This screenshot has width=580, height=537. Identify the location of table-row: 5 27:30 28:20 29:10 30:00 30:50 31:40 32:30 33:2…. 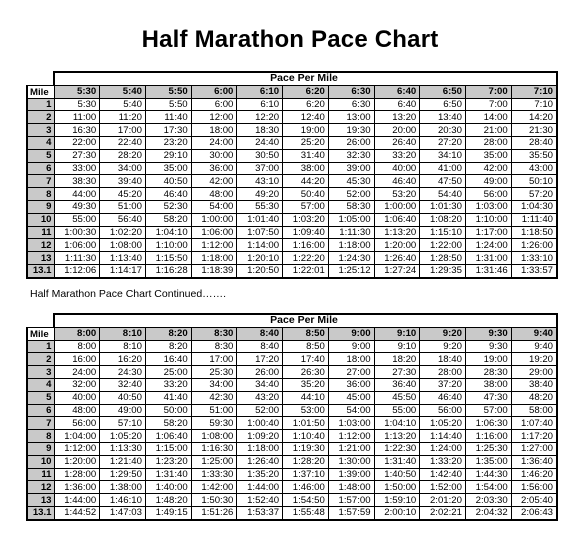
(292, 155).